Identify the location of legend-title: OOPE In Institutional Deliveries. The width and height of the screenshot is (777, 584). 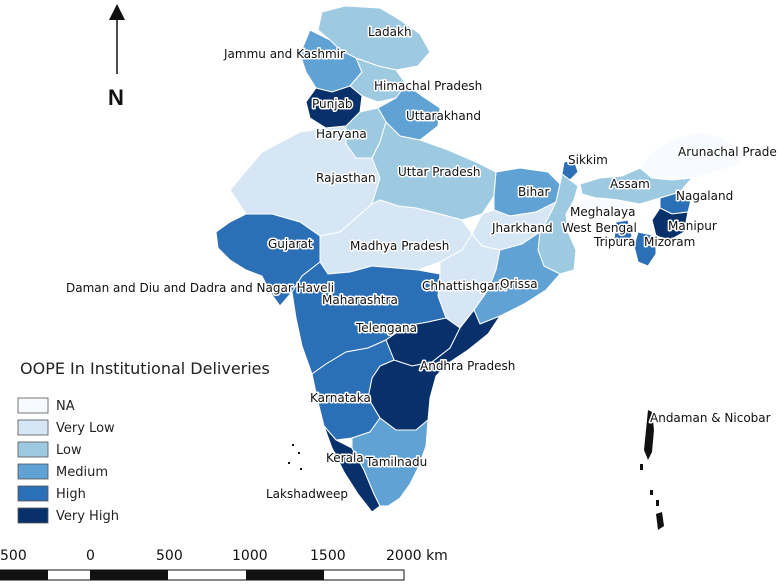
(145, 368).